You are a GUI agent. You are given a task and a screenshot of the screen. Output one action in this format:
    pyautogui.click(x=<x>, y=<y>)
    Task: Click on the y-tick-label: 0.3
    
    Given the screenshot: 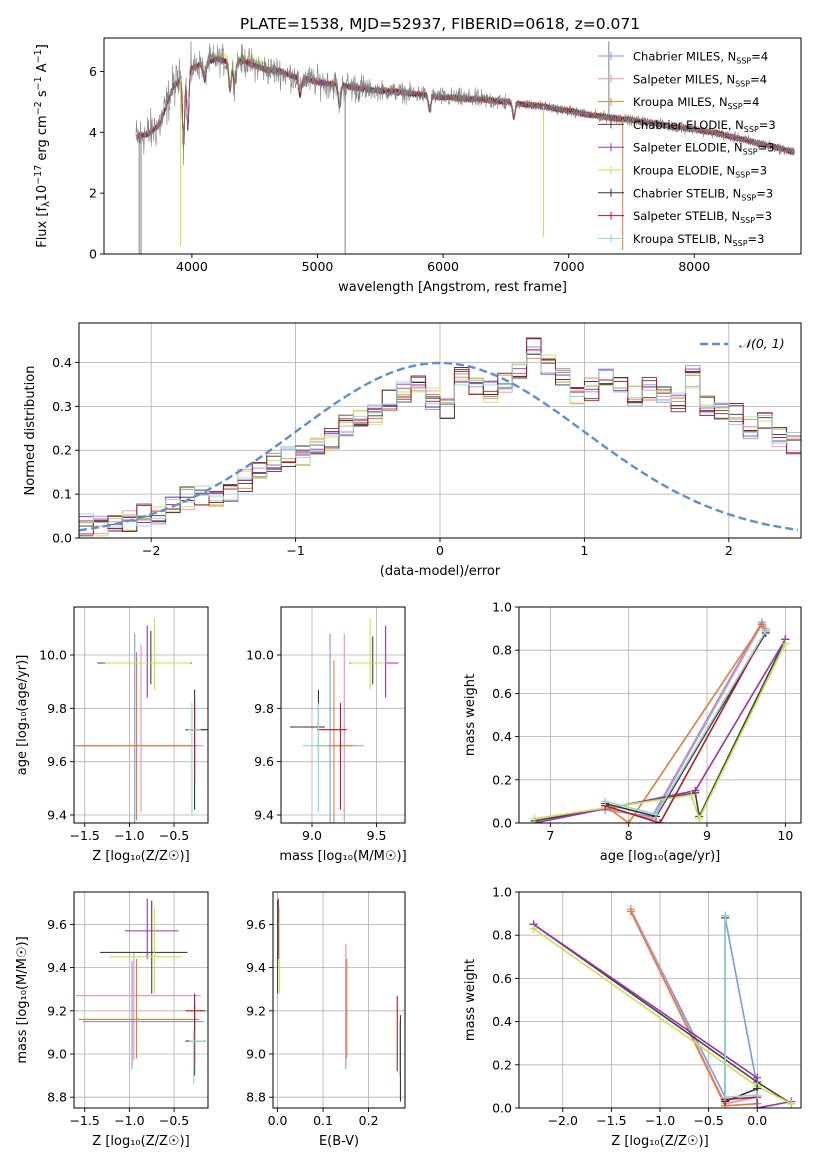 What is the action you would take?
    pyautogui.click(x=62, y=406)
    